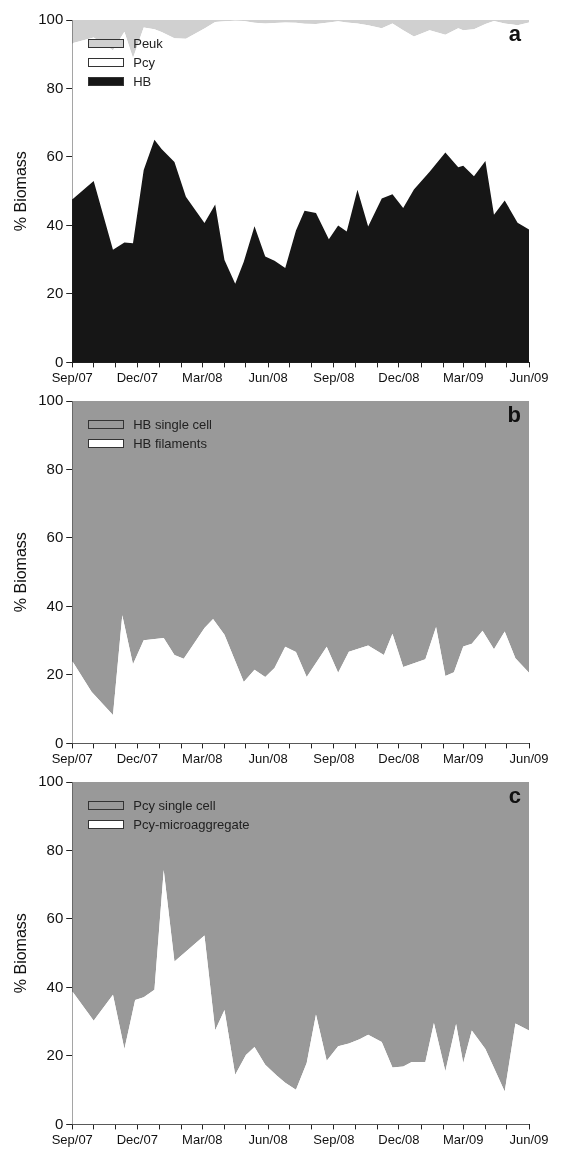 The width and height of the screenshot is (561, 1166). Describe the element at coordinates (148, 44) in the screenshot. I see `legend-label: Peuk` at that location.